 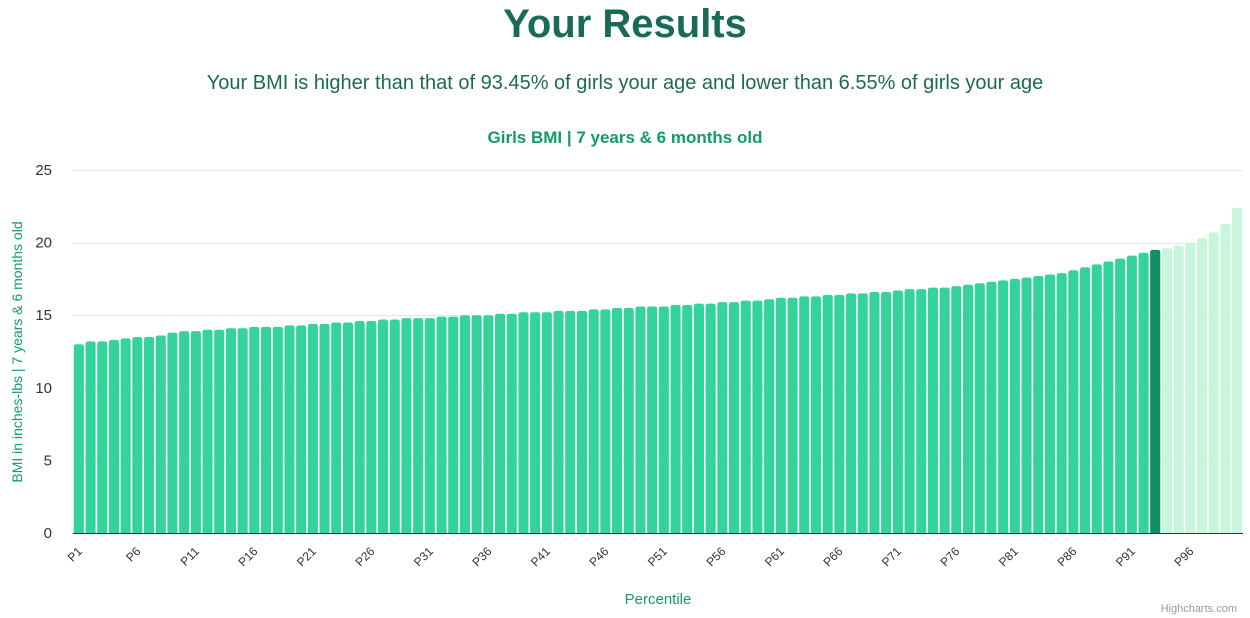 What do you see at coordinates (394, 426) in the screenshot?
I see `bar-p28` at bounding box center [394, 426].